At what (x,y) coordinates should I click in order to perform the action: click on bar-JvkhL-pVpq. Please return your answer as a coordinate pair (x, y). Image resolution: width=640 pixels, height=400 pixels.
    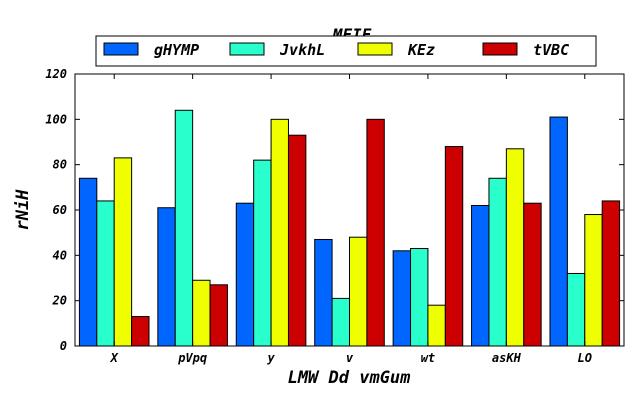
    Looking at the image, I should click on (184, 228).